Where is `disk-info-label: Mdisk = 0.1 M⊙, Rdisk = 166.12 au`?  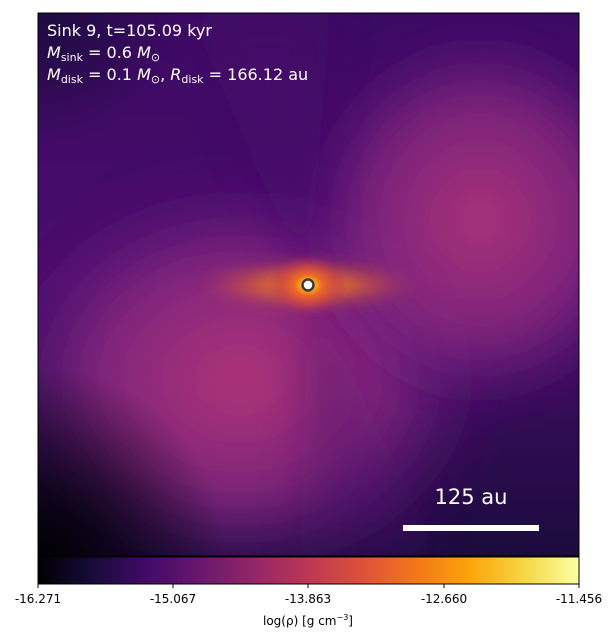 disk-info-label: Mdisk = 0.1 M⊙, Rdisk = 166.12 au is located at coordinates (178, 75).